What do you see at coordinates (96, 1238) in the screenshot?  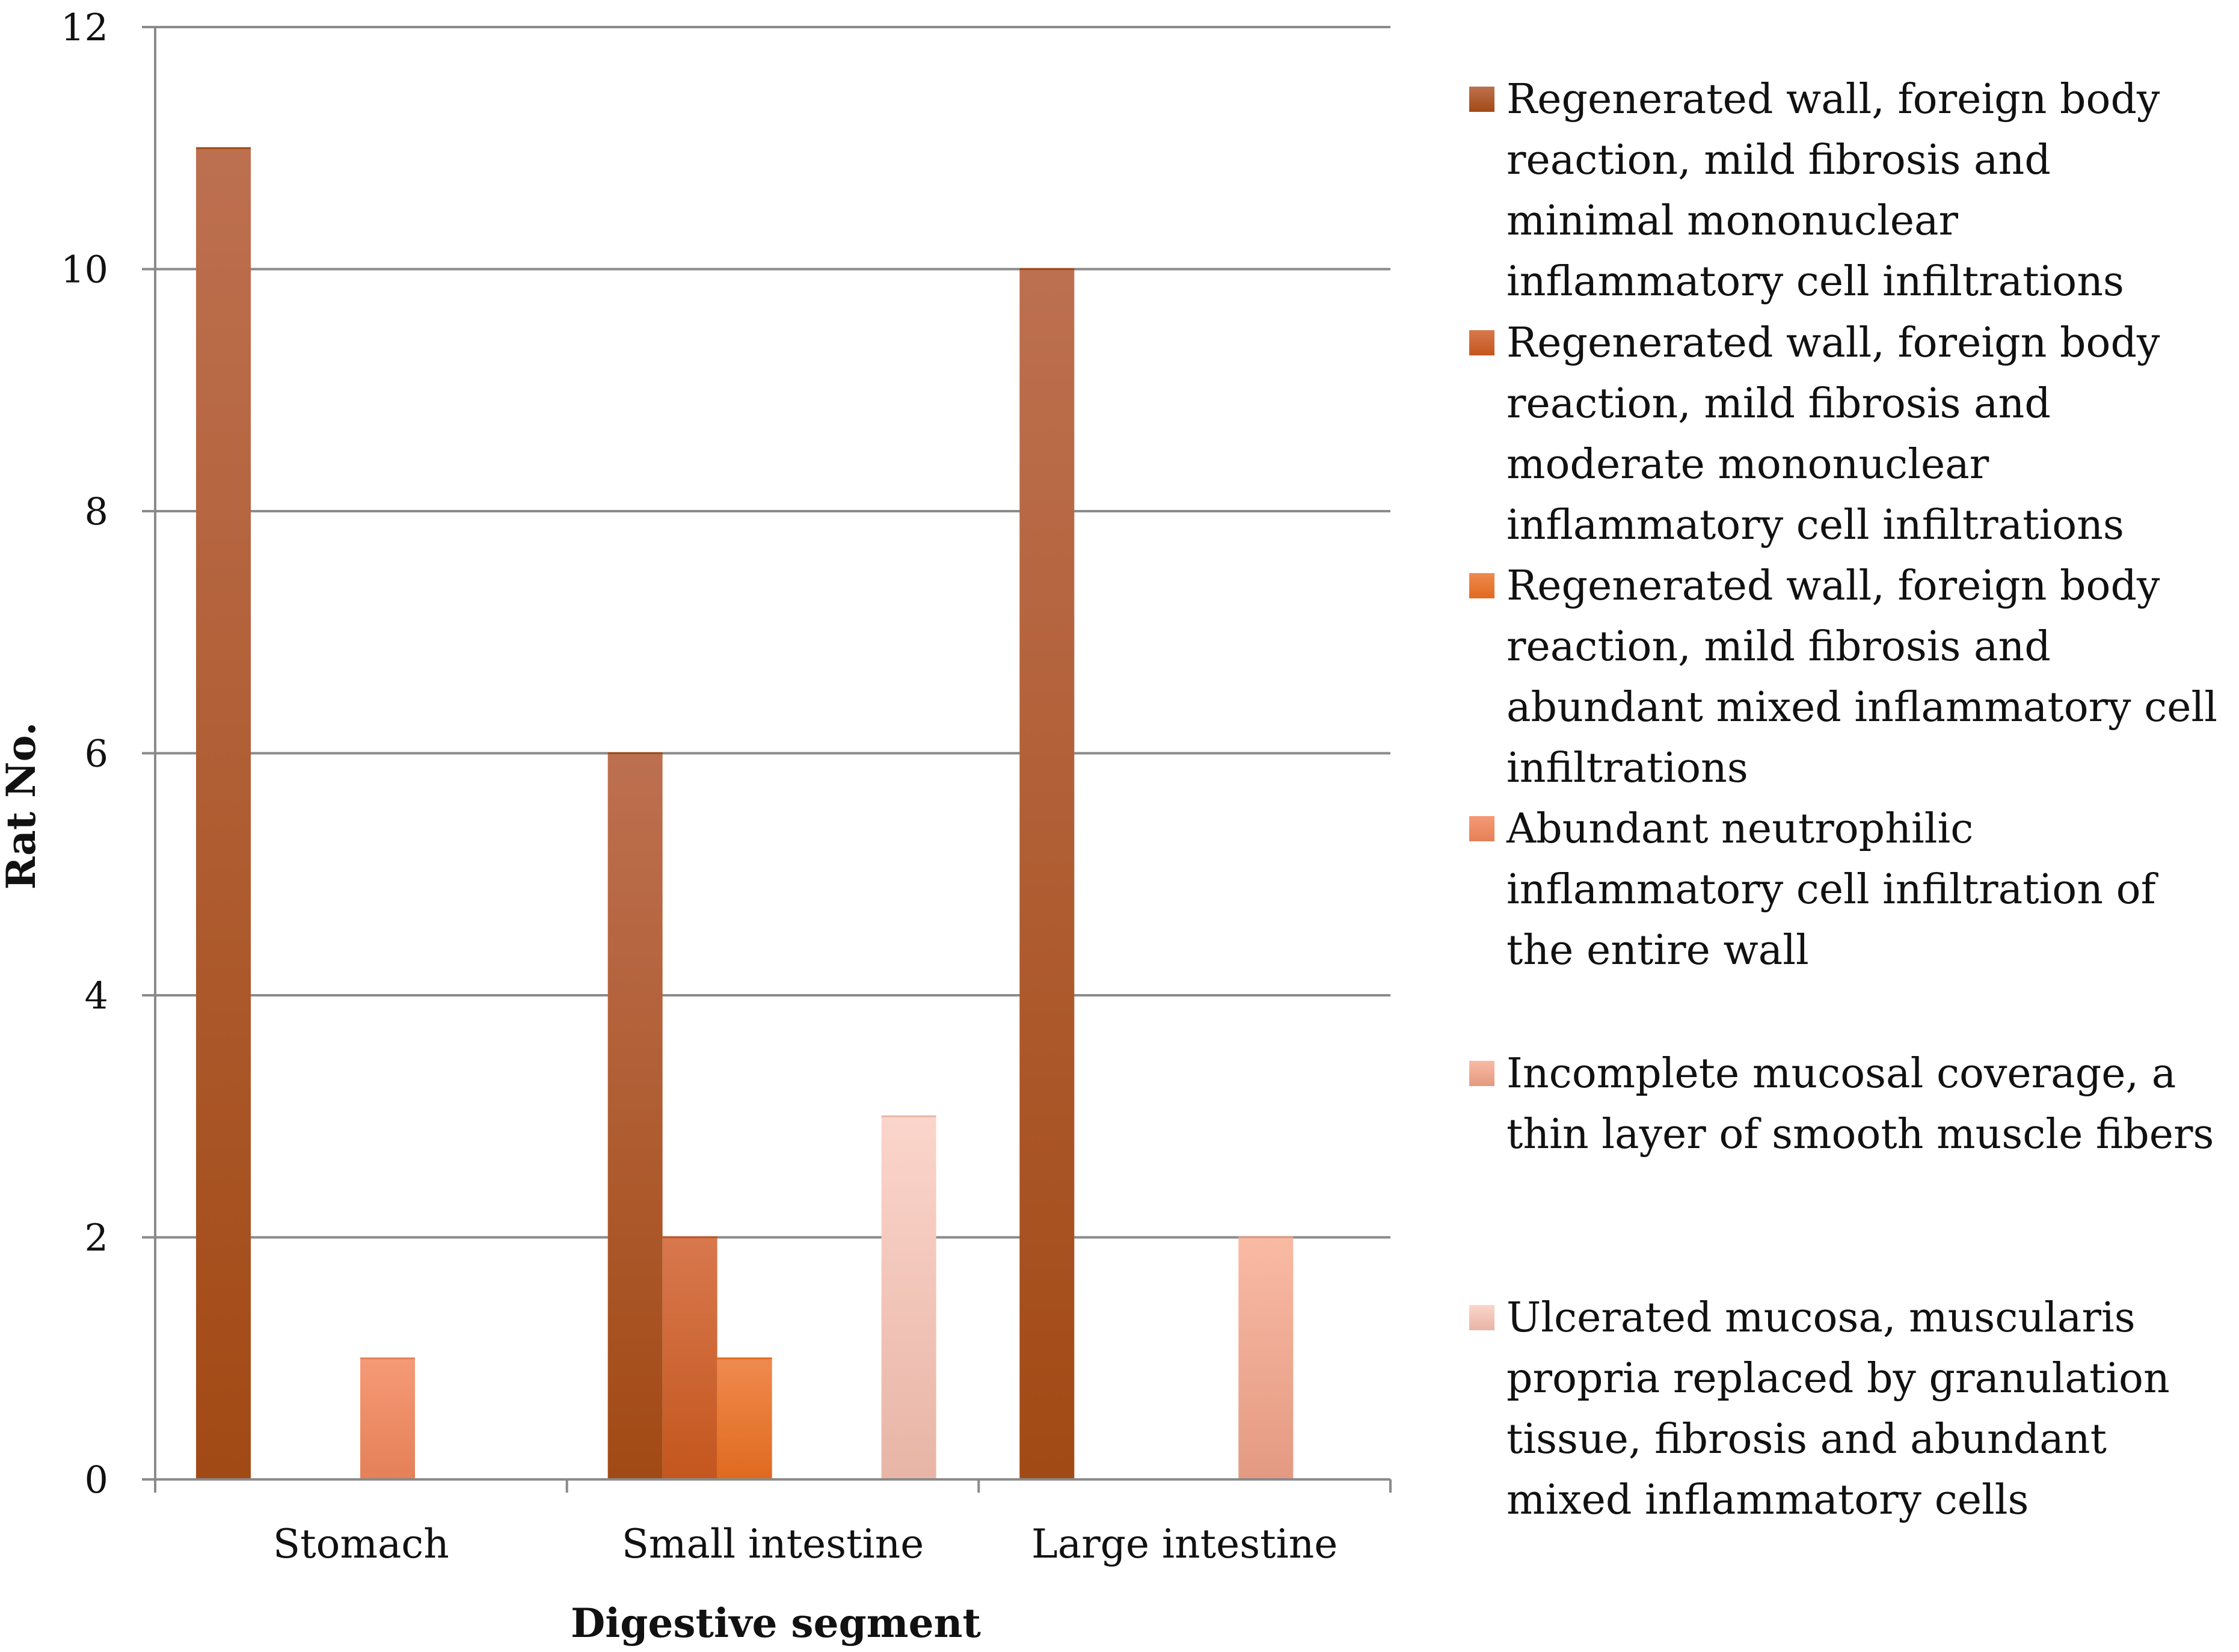 I see `y-tick-label: 2` at bounding box center [96, 1238].